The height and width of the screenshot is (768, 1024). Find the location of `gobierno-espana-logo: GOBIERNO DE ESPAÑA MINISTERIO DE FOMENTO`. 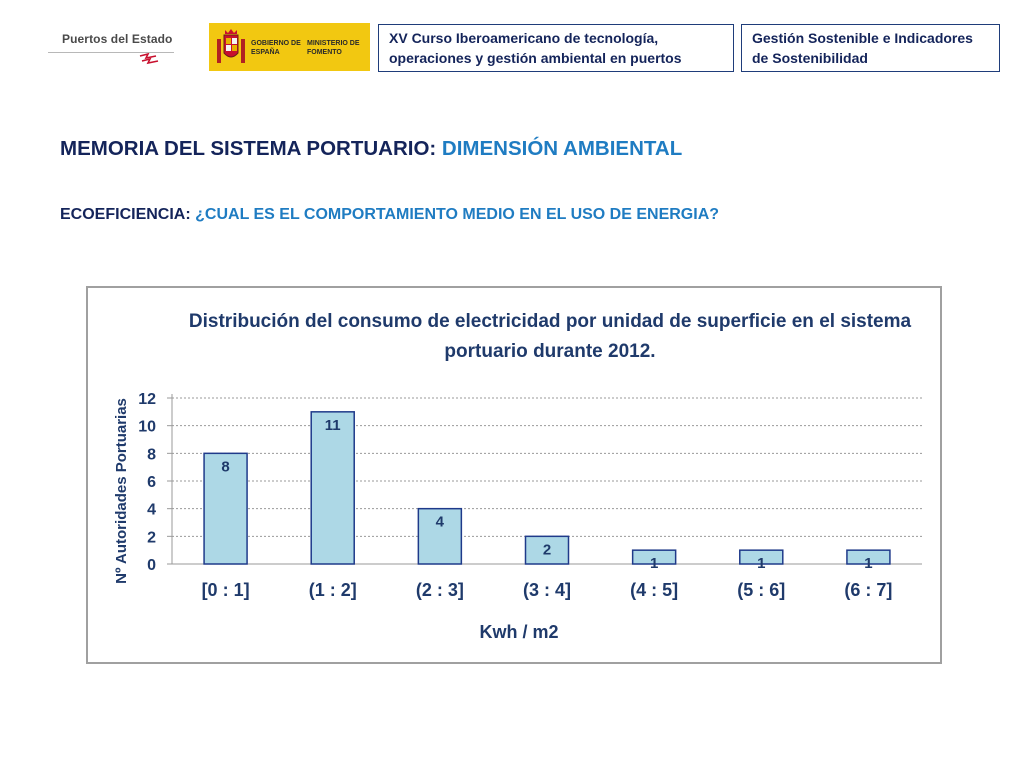

gobierno-espana-logo: GOBIERNO DE ESPAÑA MINISTERIO DE FOMENTO is located at coordinates (289, 47).